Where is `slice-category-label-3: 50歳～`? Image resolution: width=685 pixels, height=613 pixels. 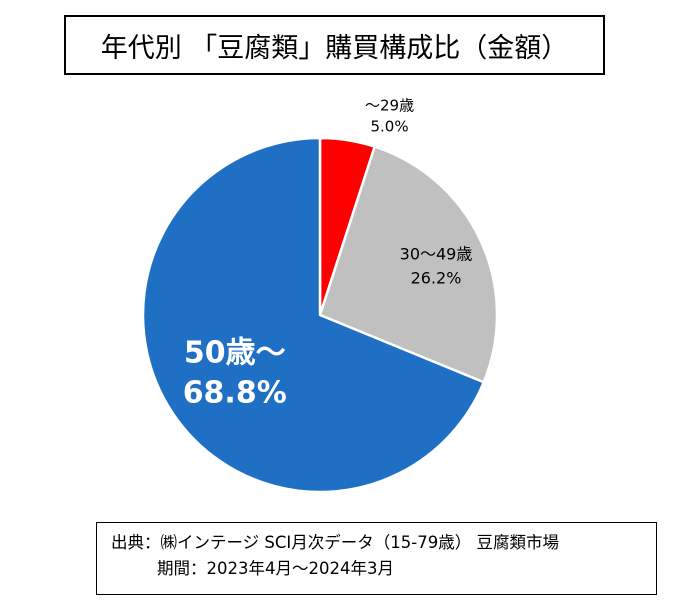 slice-category-label-3: 50歳～ is located at coordinates (235, 353).